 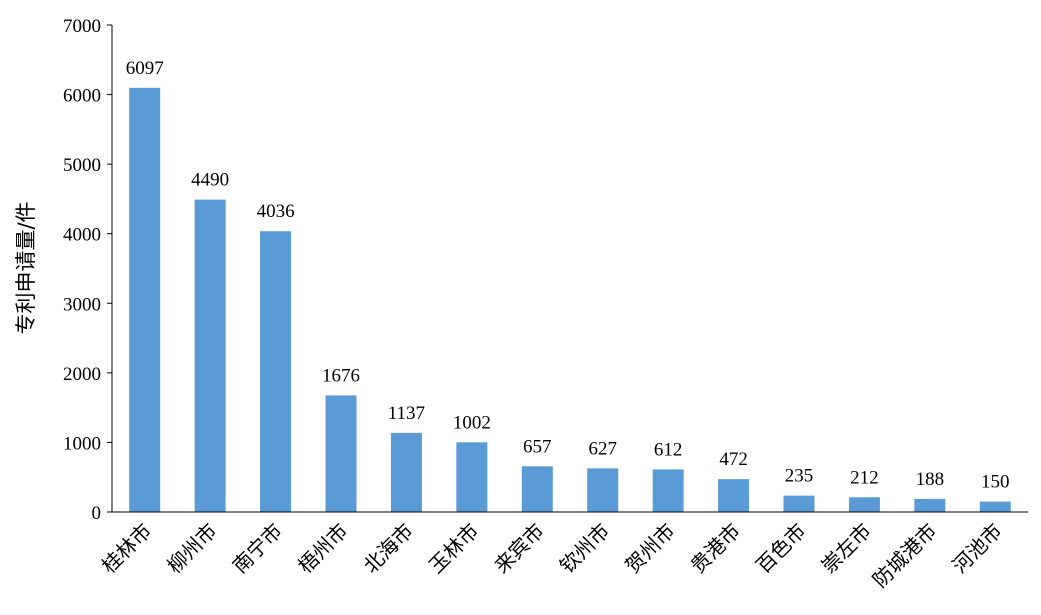 I want to click on y-axis-title-group: 专利申请量/件, so click(x=26, y=267).